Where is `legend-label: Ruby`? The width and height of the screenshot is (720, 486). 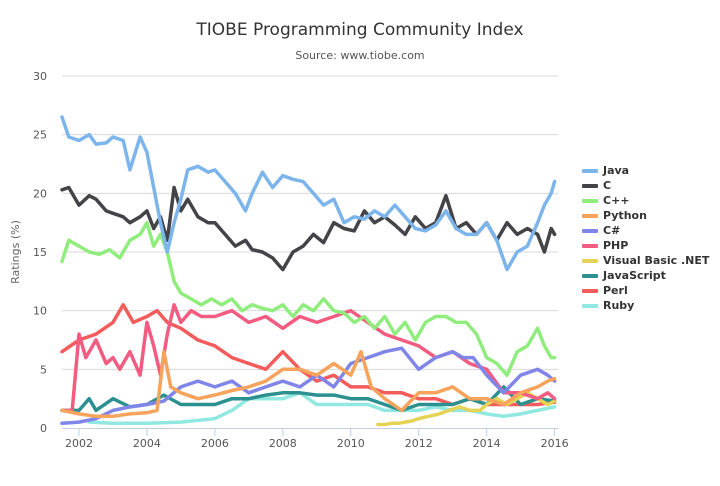
legend-label: Ruby is located at coordinates (619, 305).